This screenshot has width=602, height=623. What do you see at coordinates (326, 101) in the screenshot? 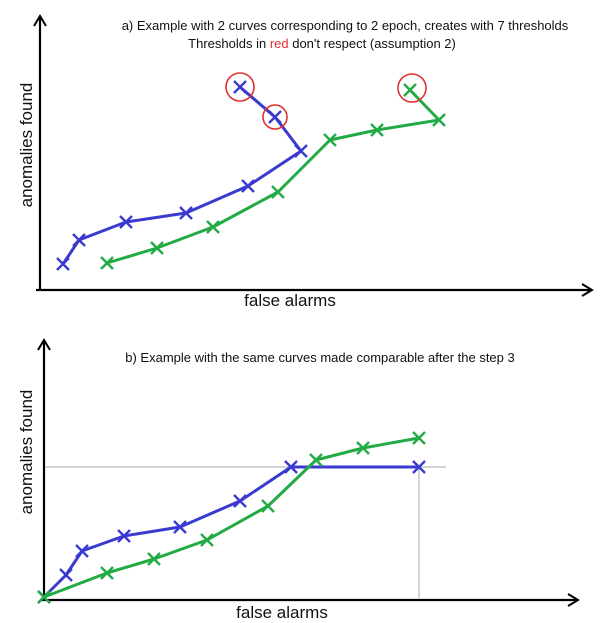
I see `panel-a-red-circles` at bounding box center [326, 101].